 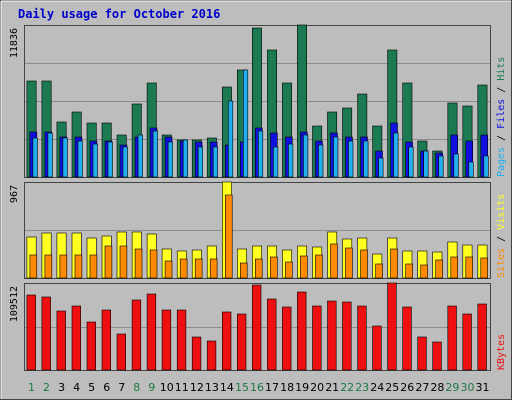 I want to click on legend-entry: Visits, so click(x=501, y=212).